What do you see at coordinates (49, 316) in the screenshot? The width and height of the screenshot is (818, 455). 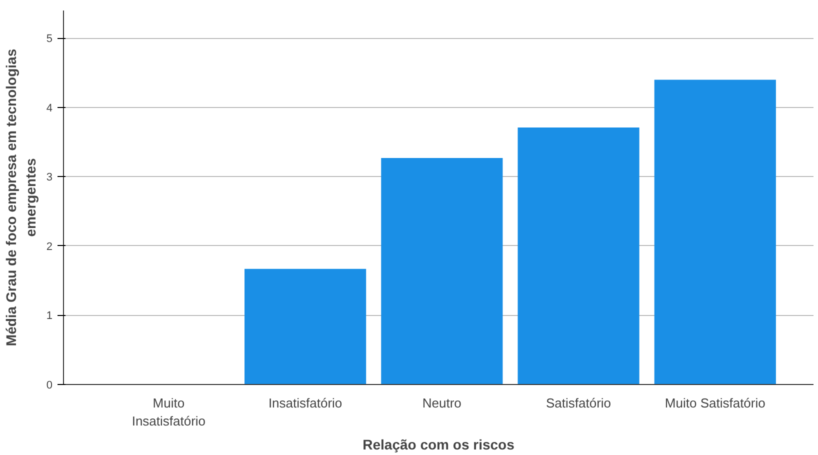 I see `y-tick-label: 1` at bounding box center [49, 316].